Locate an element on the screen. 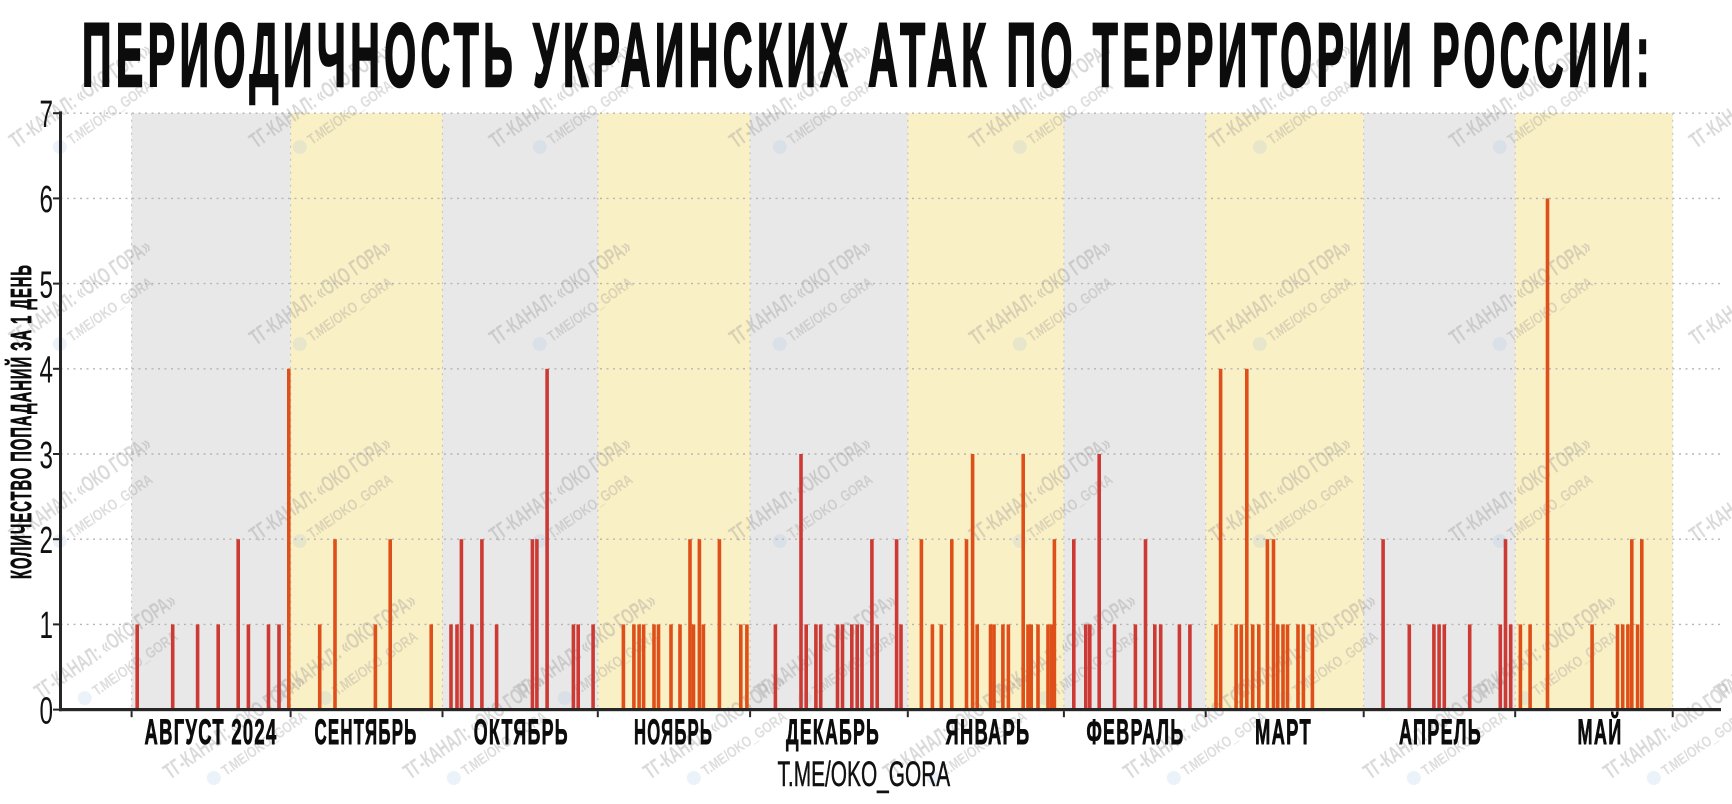 This screenshot has width=1732, height=804. svg-text: КОЛИЧЕСТВО ПОПАДАНИЙ ЗА 1 ДЕНЬ is located at coordinates (21, 421).